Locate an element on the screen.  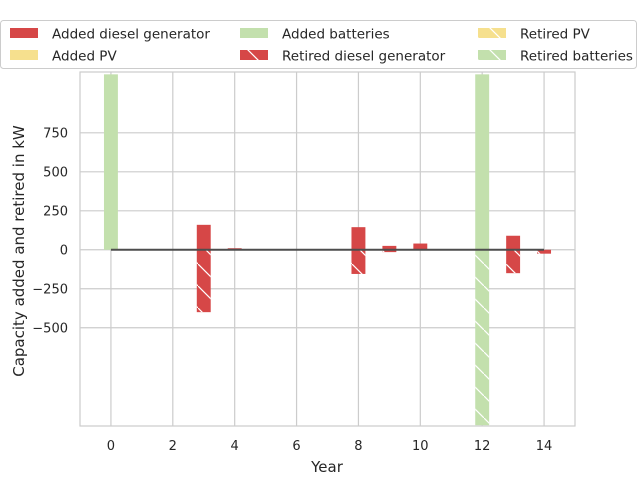
legend-swatch-hatch-retired-batteries is located at coordinates (492, 55).